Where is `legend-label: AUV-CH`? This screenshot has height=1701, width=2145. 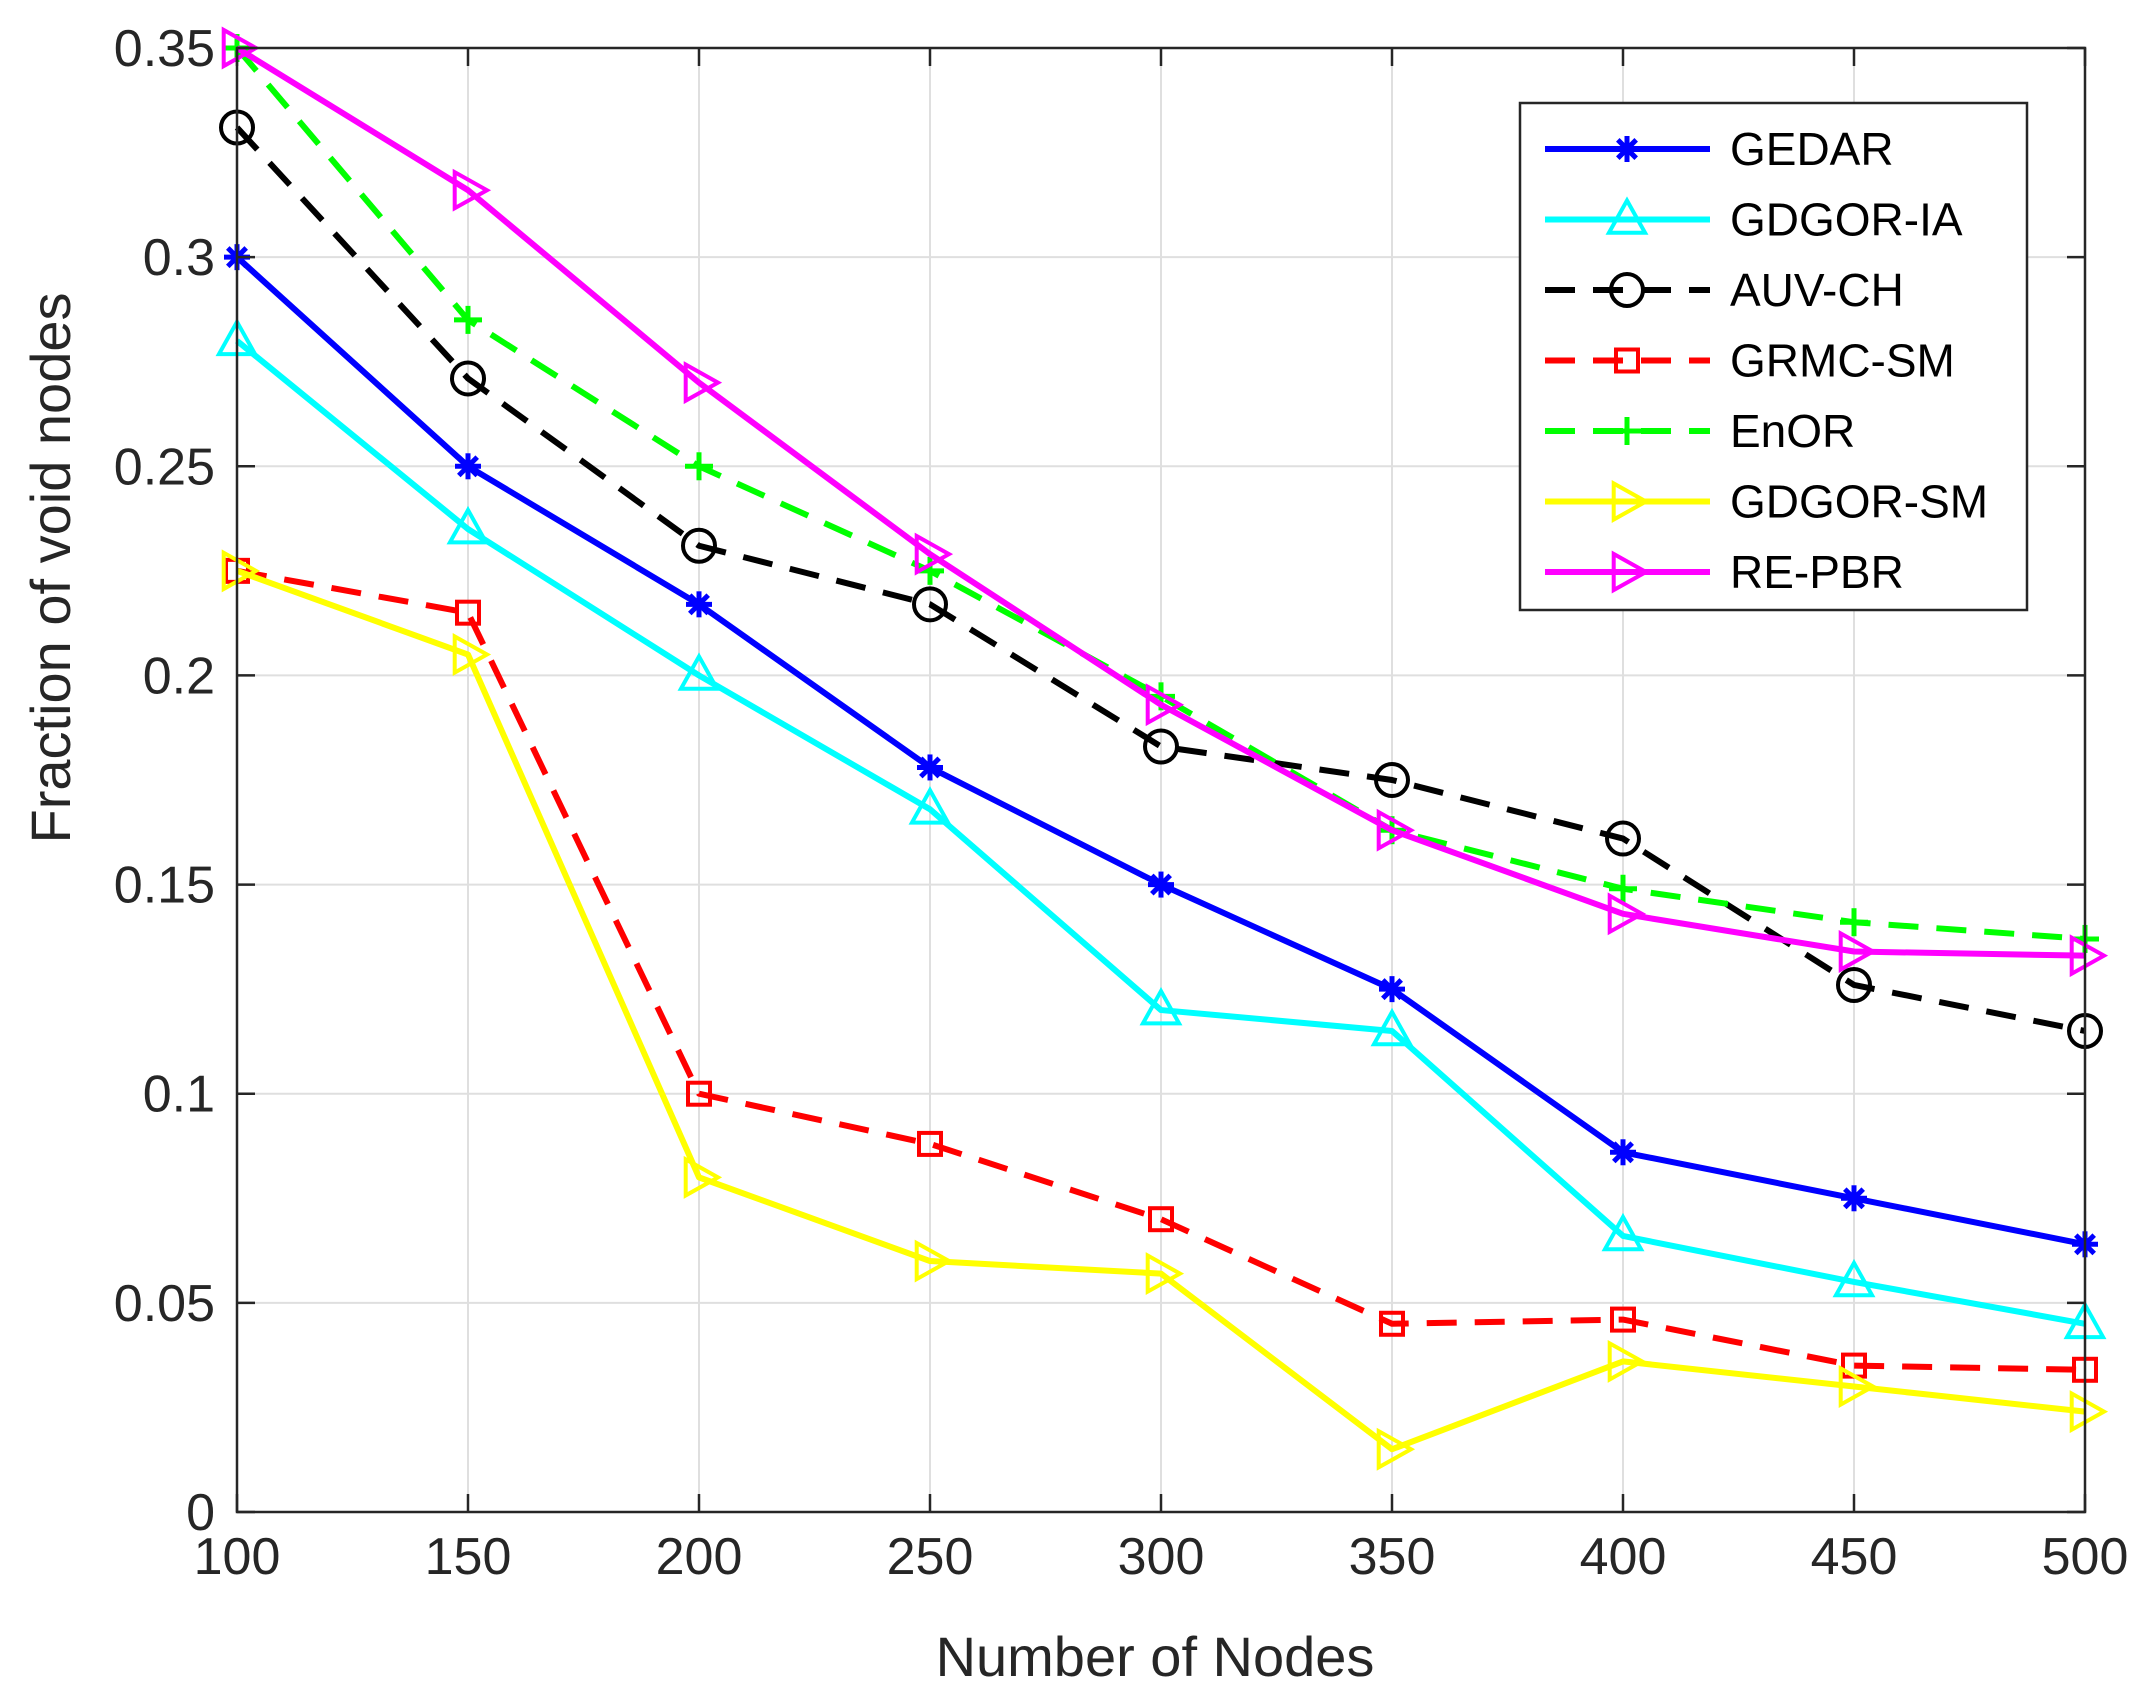 legend-label: AUV-CH is located at coordinates (1817, 290).